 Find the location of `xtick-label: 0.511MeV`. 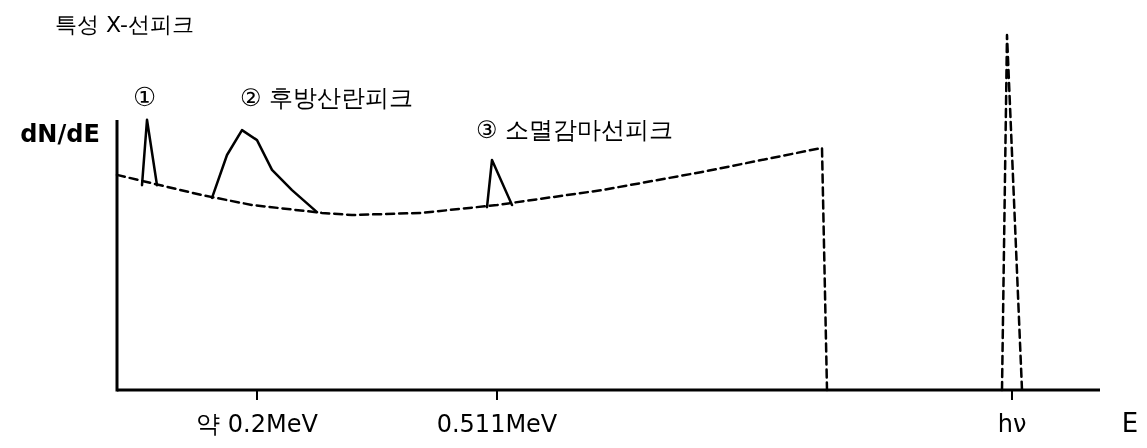

xtick-label: 0.511MeV is located at coordinates (497, 424).